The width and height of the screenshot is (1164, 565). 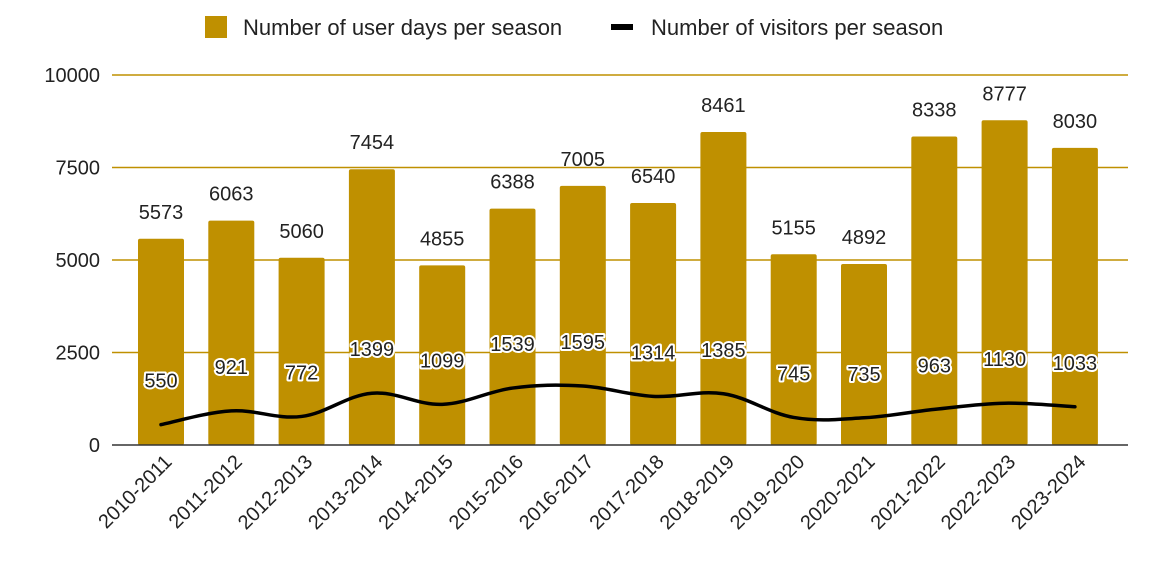 I want to click on bar-2014-2015, so click(x=442, y=355).